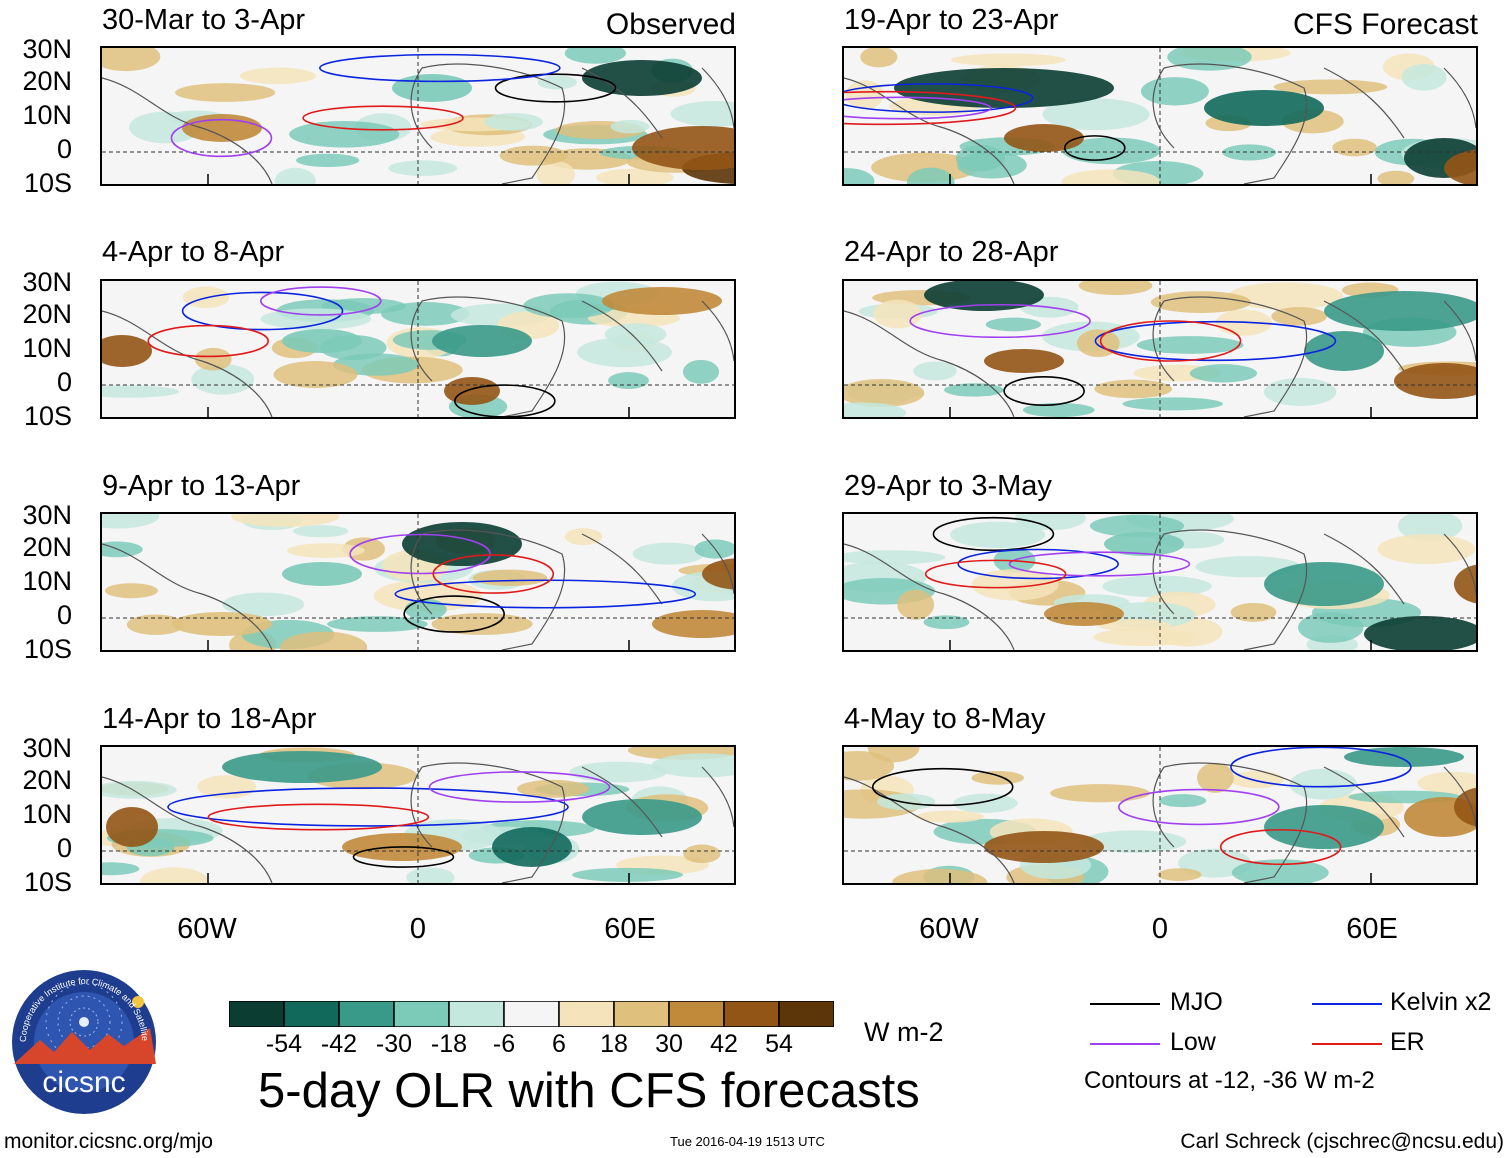 Image resolution: width=1510 pixels, height=1158 pixels. I want to click on contour-low, so click(1000, 321).